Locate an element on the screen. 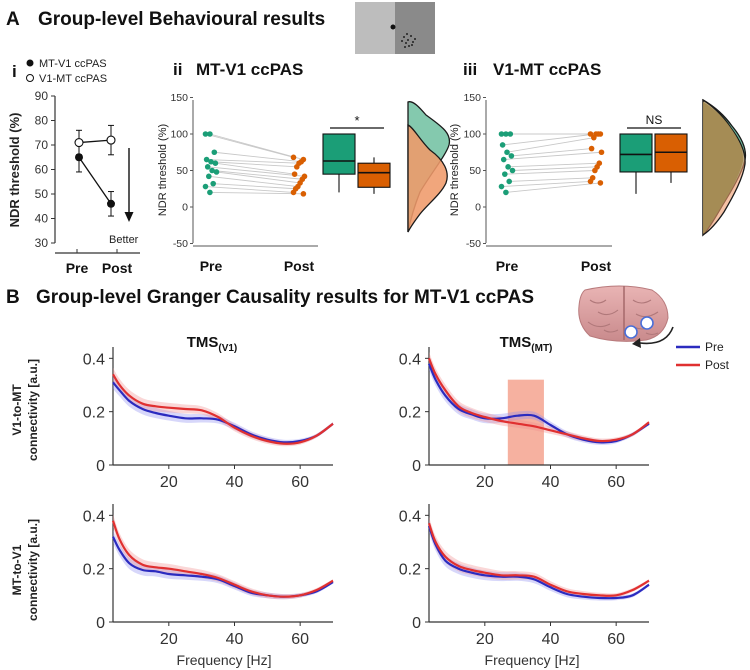 The image size is (750, 670). ii-density-post is located at coordinates (427, 178).